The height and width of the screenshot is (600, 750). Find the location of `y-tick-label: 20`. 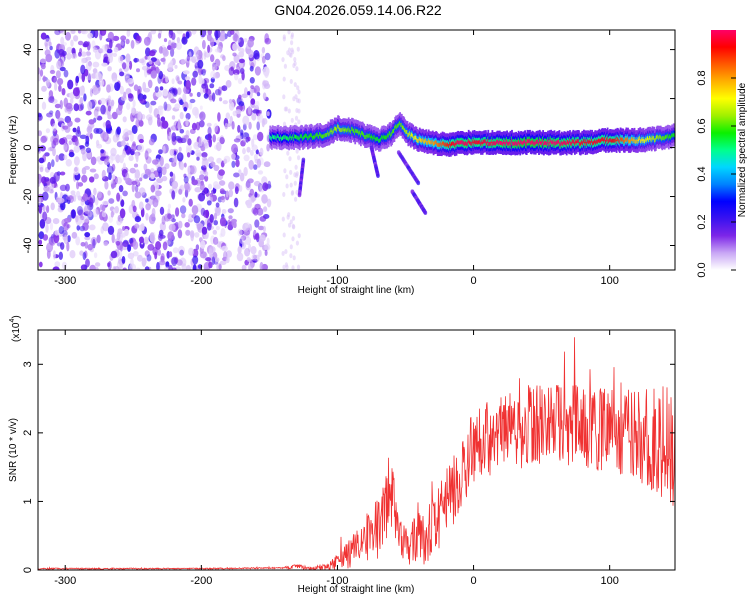

y-tick-label: 20 is located at coordinates (28, 98).